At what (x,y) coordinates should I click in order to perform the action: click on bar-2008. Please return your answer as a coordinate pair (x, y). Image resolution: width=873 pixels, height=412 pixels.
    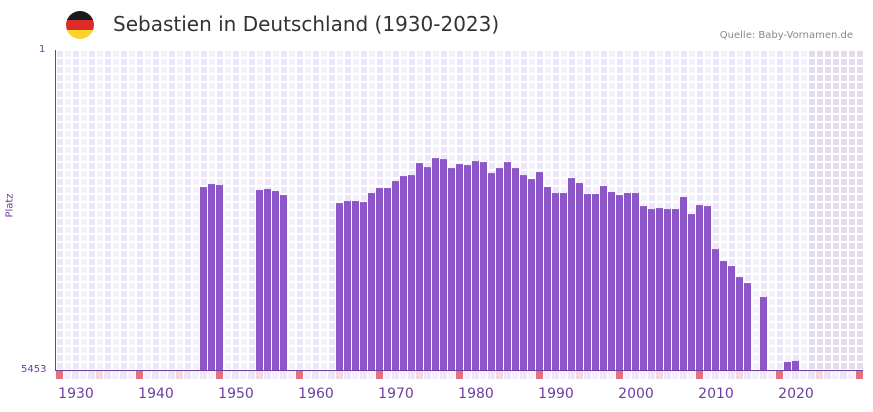
    Looking at the image, I should click on (699, 287).